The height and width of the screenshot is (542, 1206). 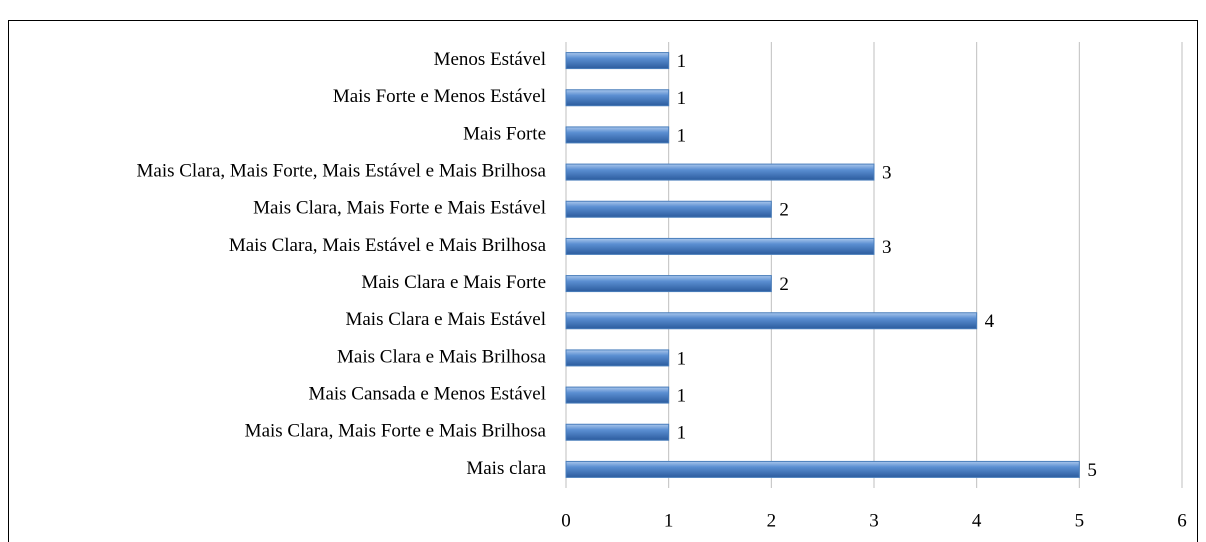 I want to click on y-tick-label: Mais Clara e Mais Forte, so click(x=453, y=282).